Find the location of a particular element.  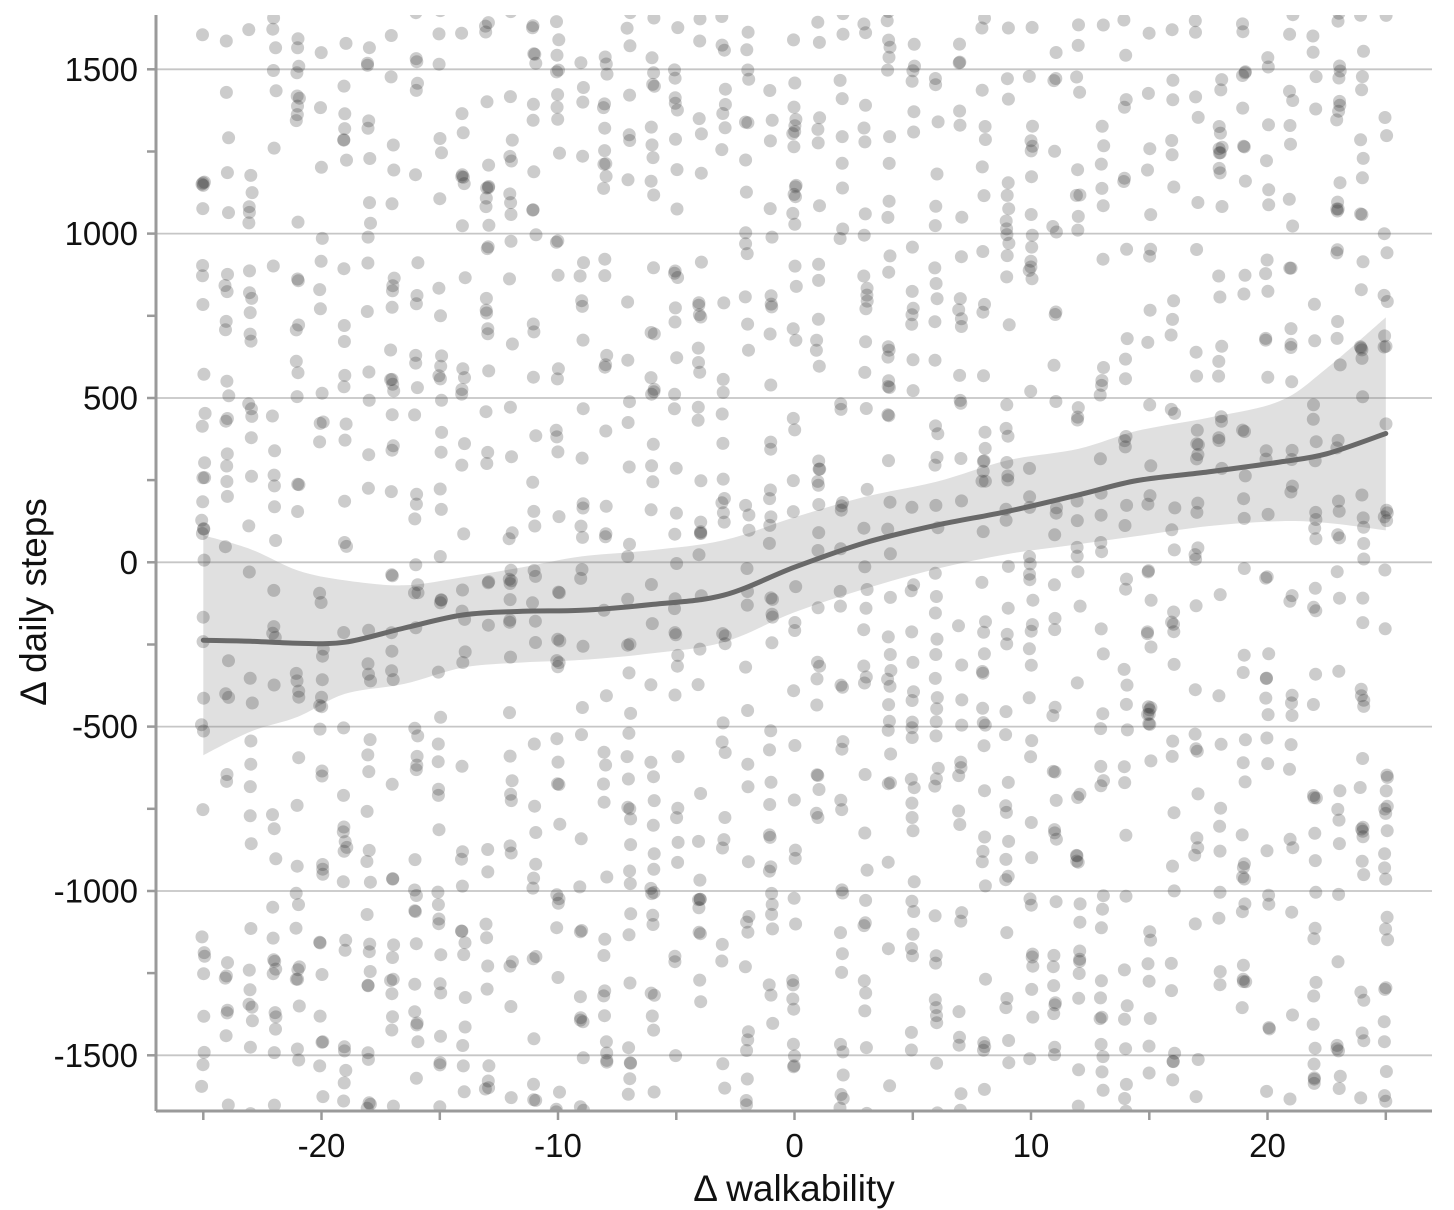

svg-text: 500 is located at coordinates (110, 398).